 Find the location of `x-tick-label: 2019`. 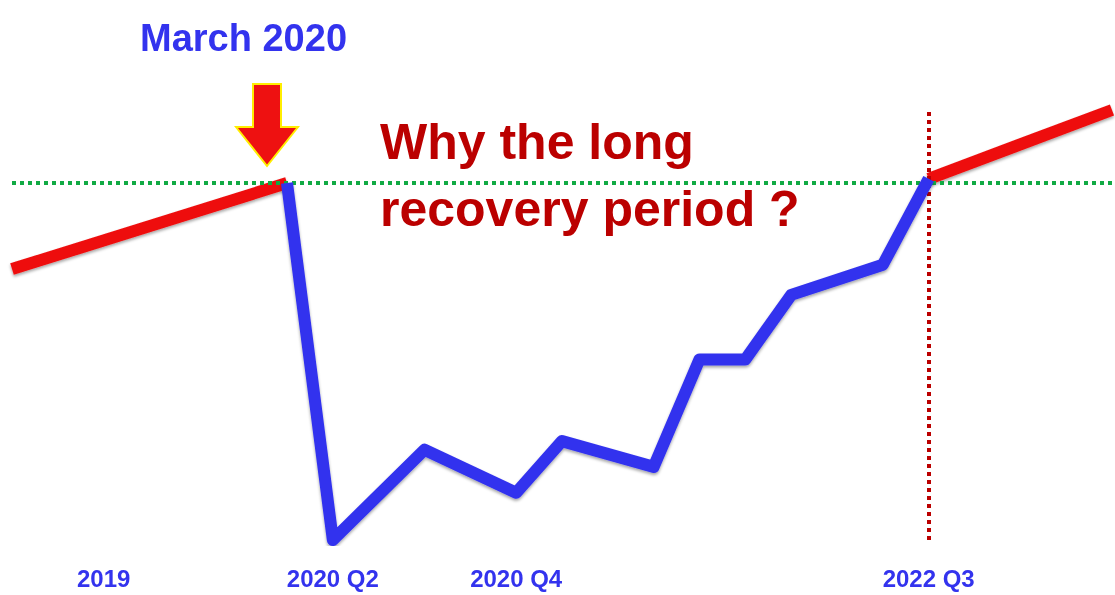

x-tick-label: 2019 is located at coordinates (103, 578).